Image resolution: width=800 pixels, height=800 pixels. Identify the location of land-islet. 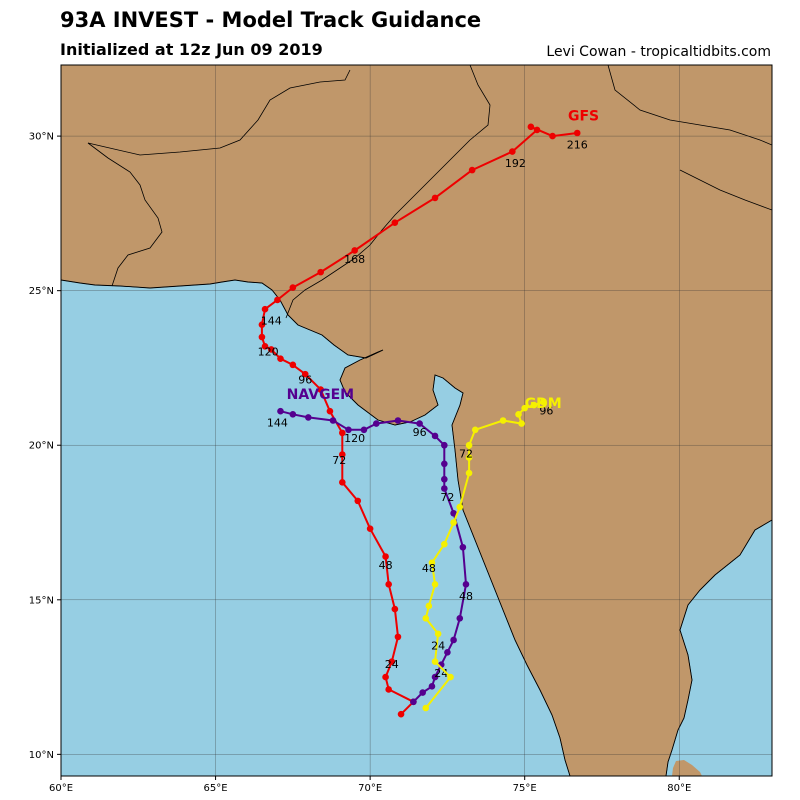
(720, 114).